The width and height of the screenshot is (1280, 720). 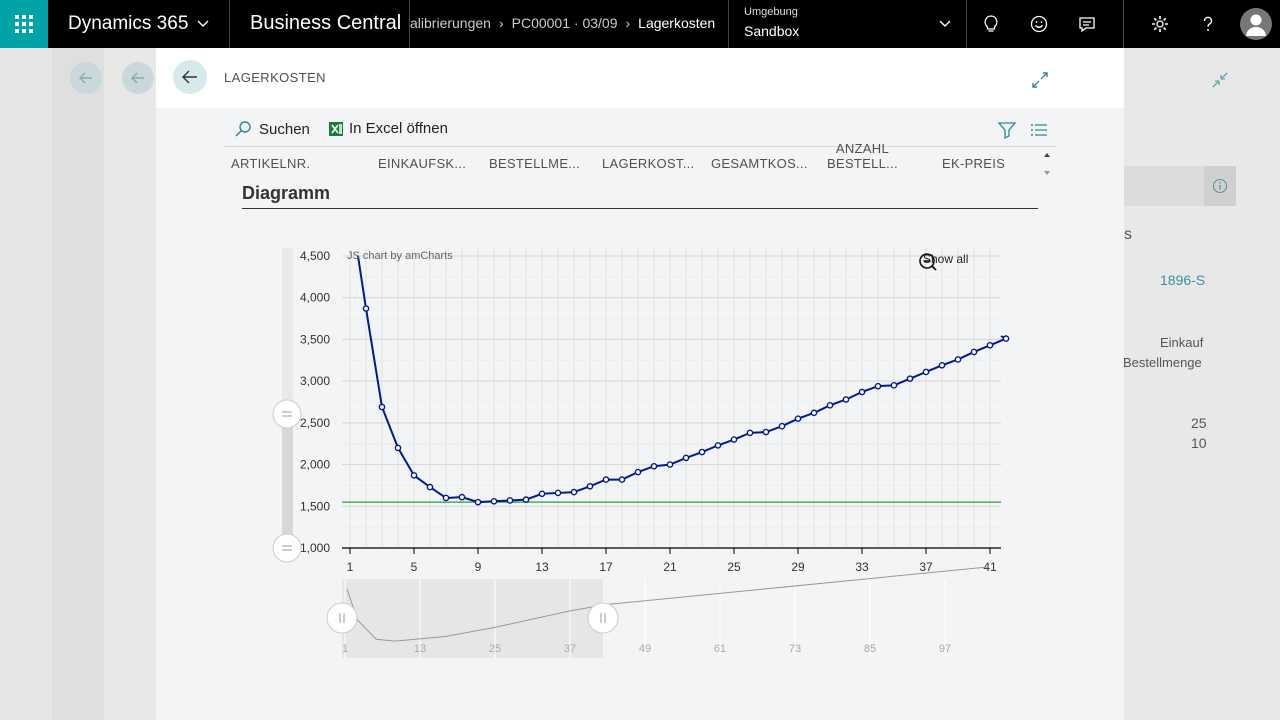 I want to click on collapse-icon, so click(x=1220, y=80).